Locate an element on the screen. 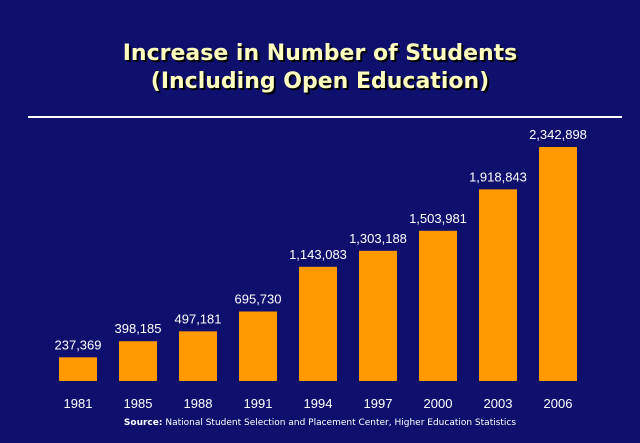  data-label-2000: 1,503,981 is located at coordinates (438, 218).